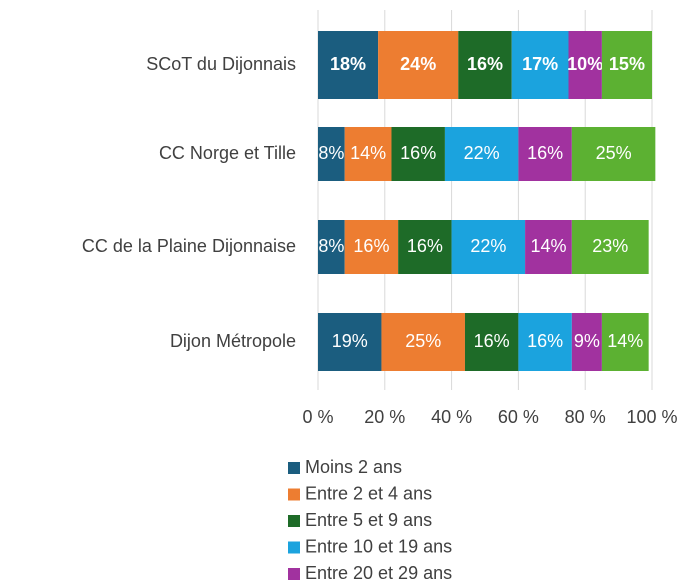  I want to click on y-tick-label: SCoT du Dijonnais, so click(221, 64).